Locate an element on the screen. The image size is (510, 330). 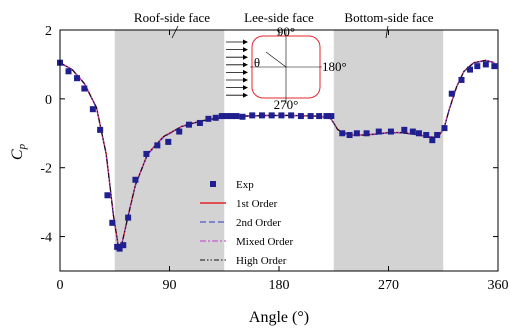
legend-label-2: Mixed Order is located at coordinates (264, 242).